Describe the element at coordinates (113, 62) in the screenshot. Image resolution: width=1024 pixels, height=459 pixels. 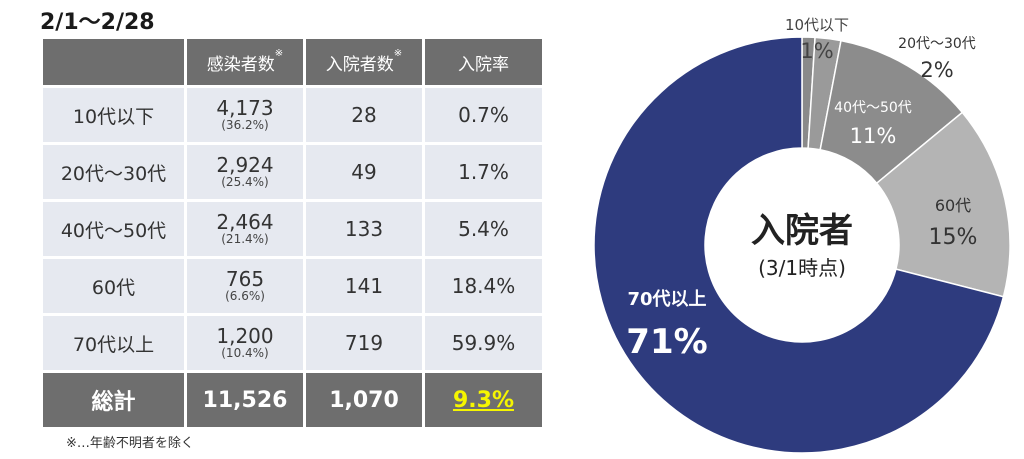
I see `header-blank` at that location.